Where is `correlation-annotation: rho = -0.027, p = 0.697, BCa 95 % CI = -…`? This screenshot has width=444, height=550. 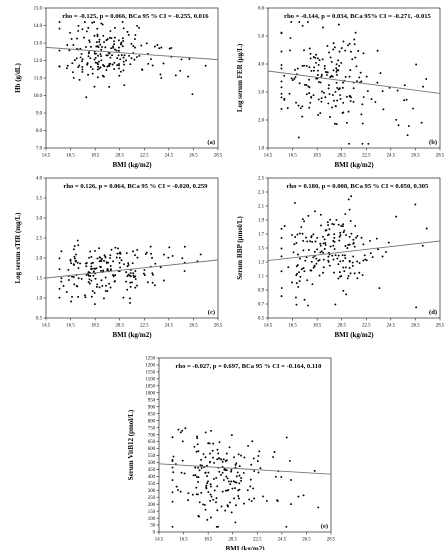
correlation-annotation: rho = -0.027, p = 0.697, BCa 95 % CI = -… is located at coordinates (248, 366).